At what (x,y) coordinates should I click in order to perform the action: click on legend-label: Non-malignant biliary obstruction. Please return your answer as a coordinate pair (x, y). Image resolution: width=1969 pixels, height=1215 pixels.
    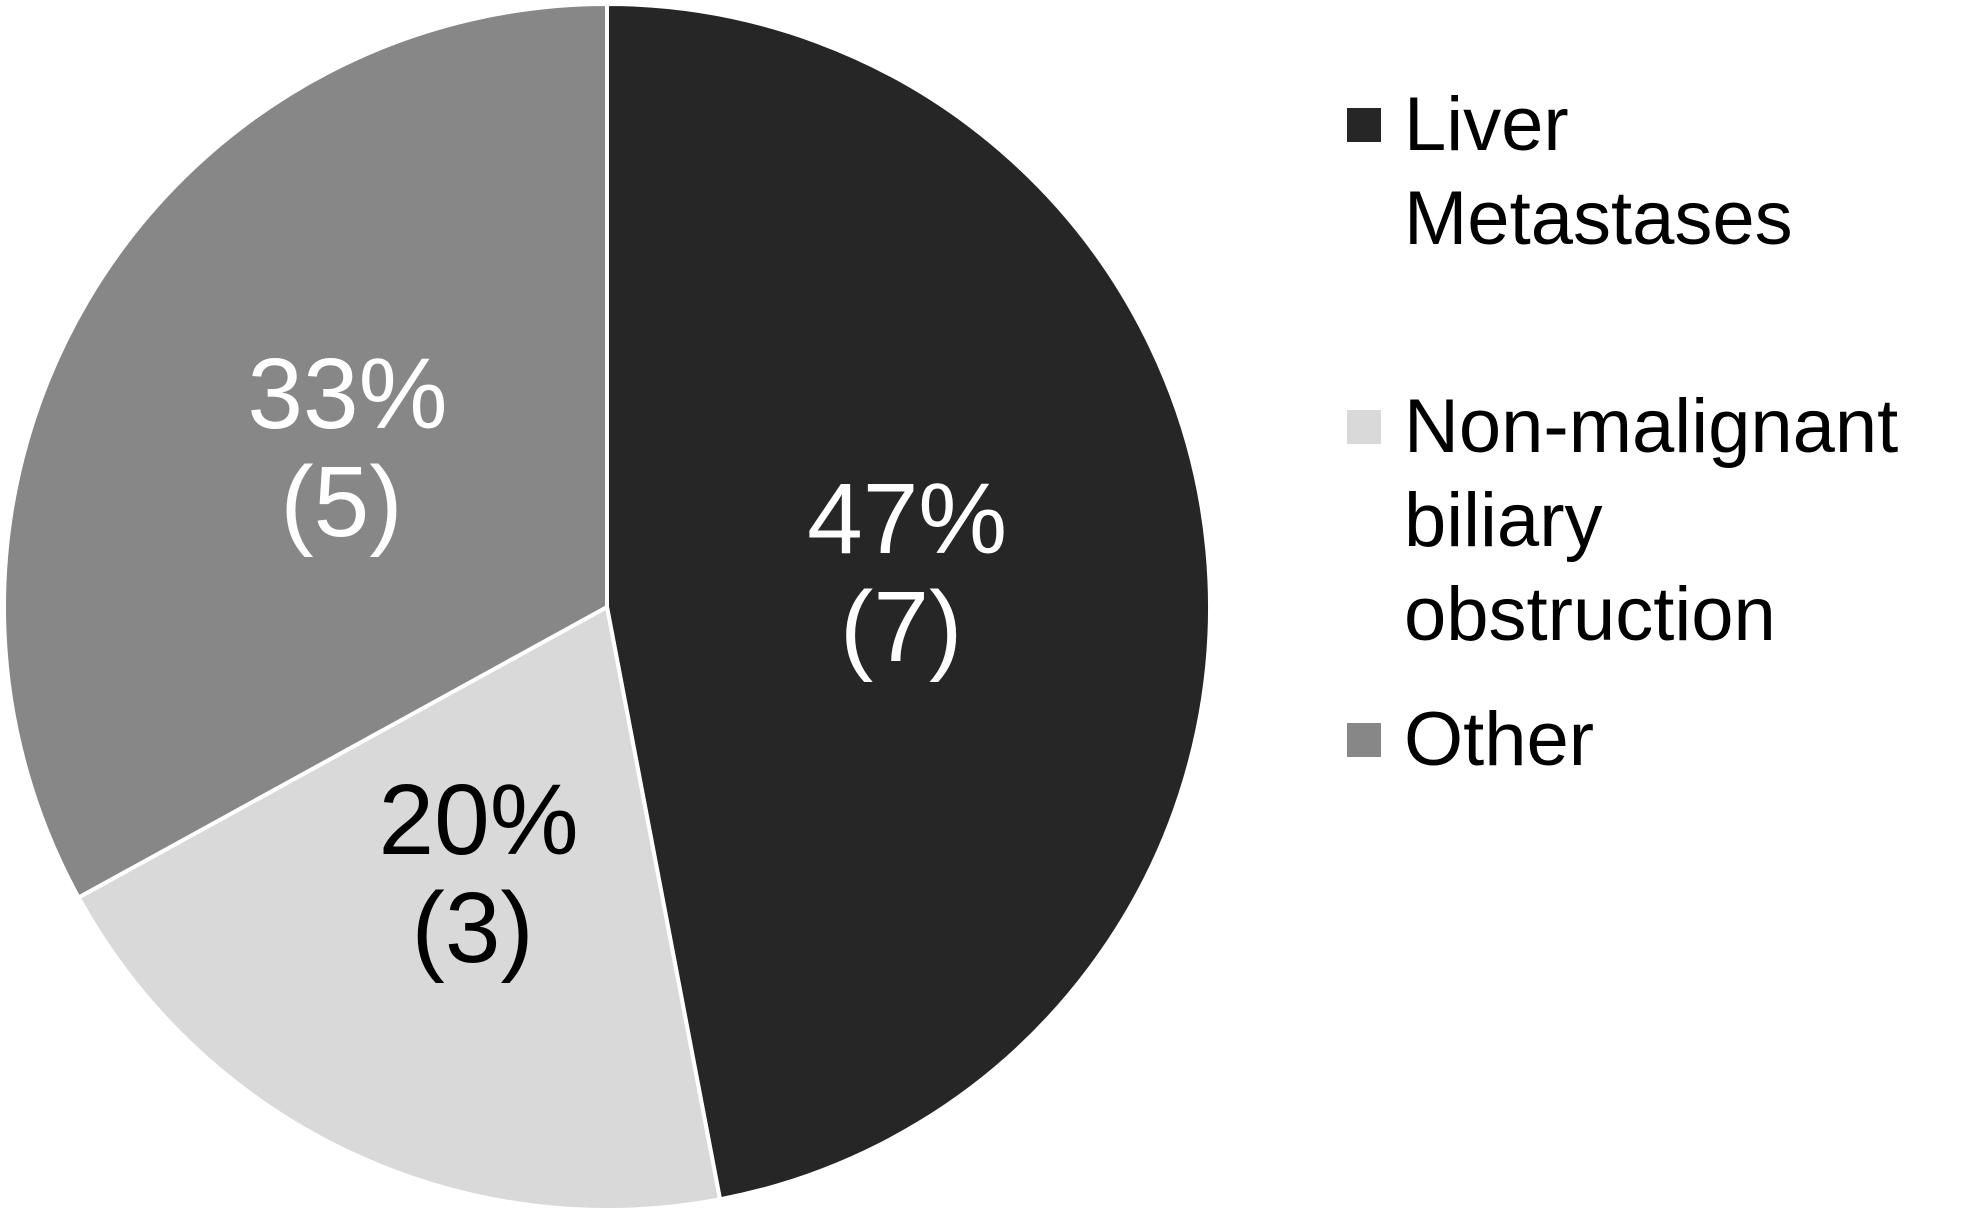
    Looking at the image, I should click on (1651, 520).